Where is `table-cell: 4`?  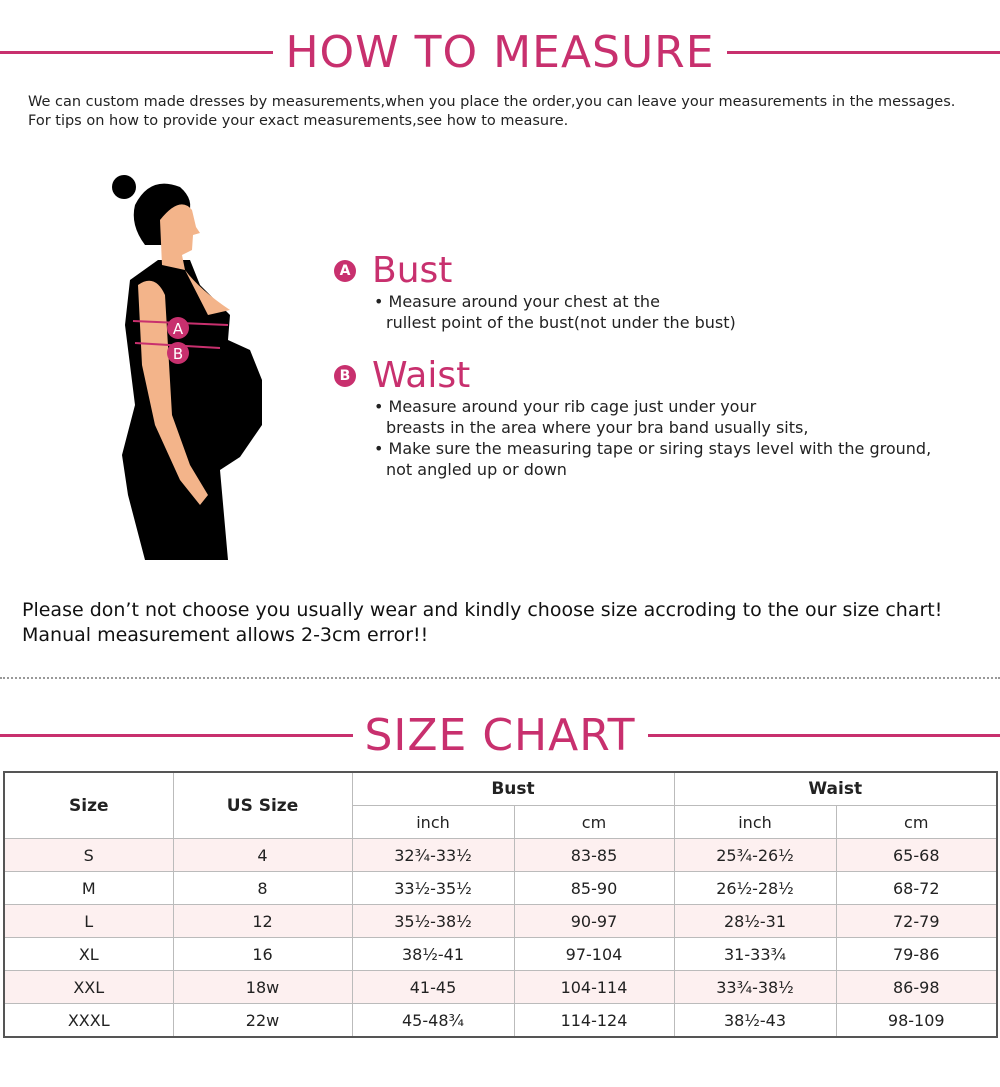 table-cell: 4 is located at coordinates (262, 855).